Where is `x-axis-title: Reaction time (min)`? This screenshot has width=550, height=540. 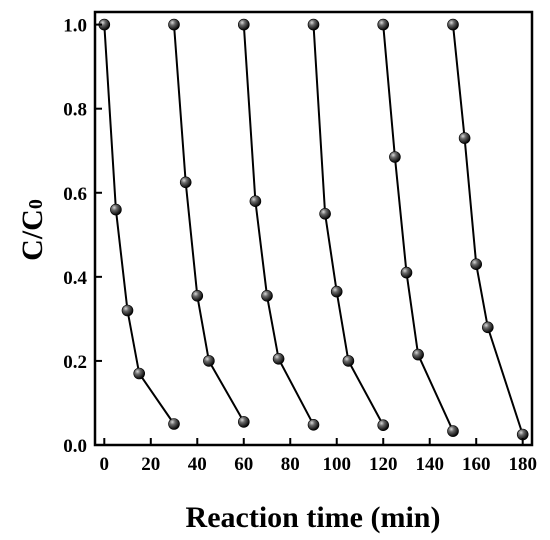
x-axis-title: Reaction time (min) is located at coordinates (313, 517).